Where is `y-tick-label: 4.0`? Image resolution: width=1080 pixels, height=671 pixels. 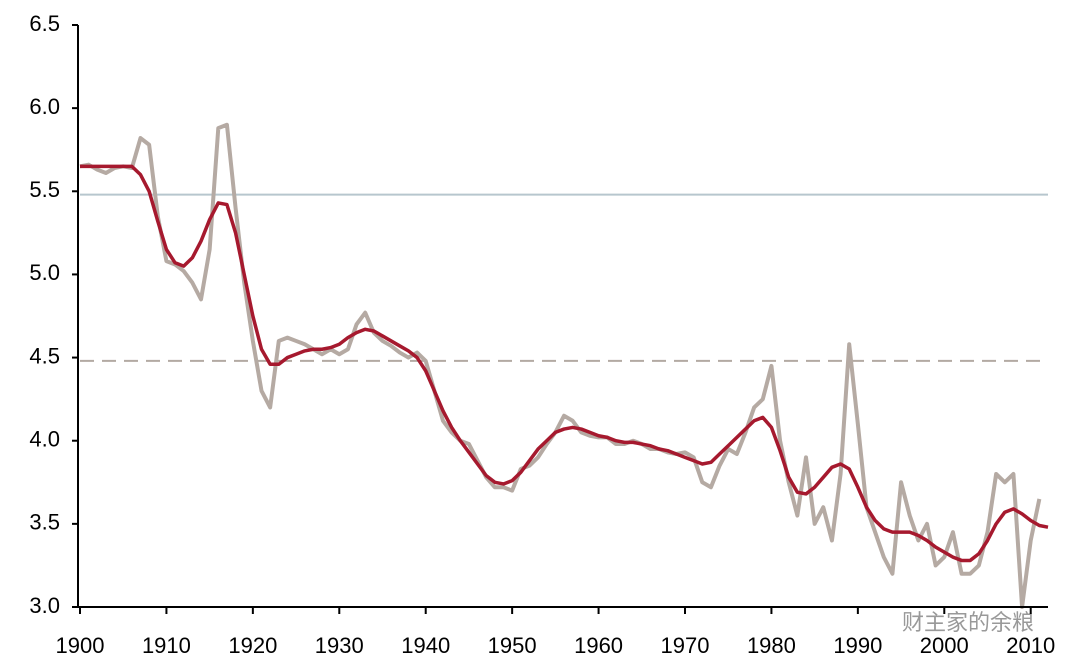 y-tick-label: 4.0 is located at coordinates (44, 439).